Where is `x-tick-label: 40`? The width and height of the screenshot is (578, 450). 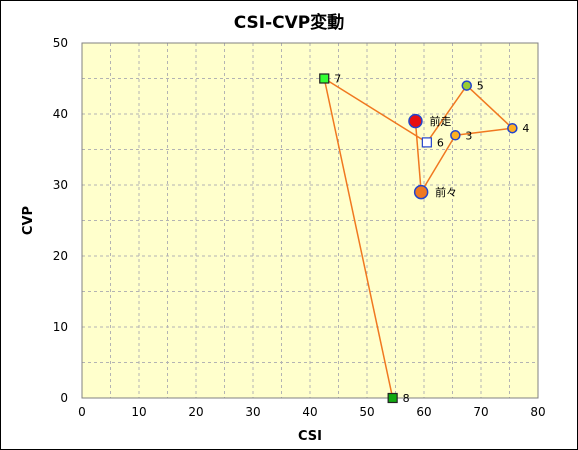
x-tick-label: 40 is located at coordinates (309, 412).